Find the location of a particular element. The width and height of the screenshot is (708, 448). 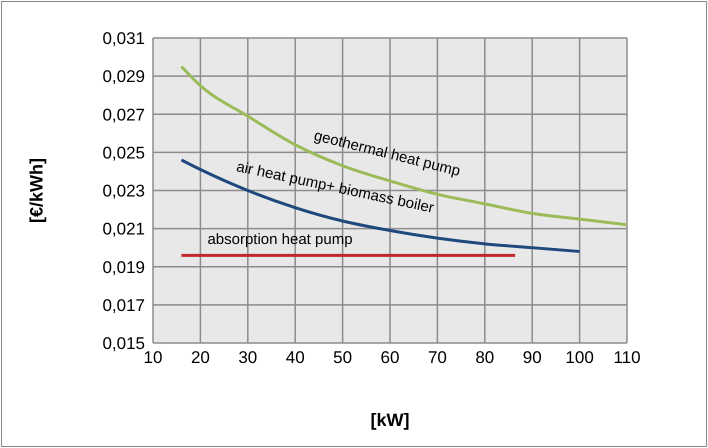

x-tick-label: 10 is located at coordinates (153, 358).